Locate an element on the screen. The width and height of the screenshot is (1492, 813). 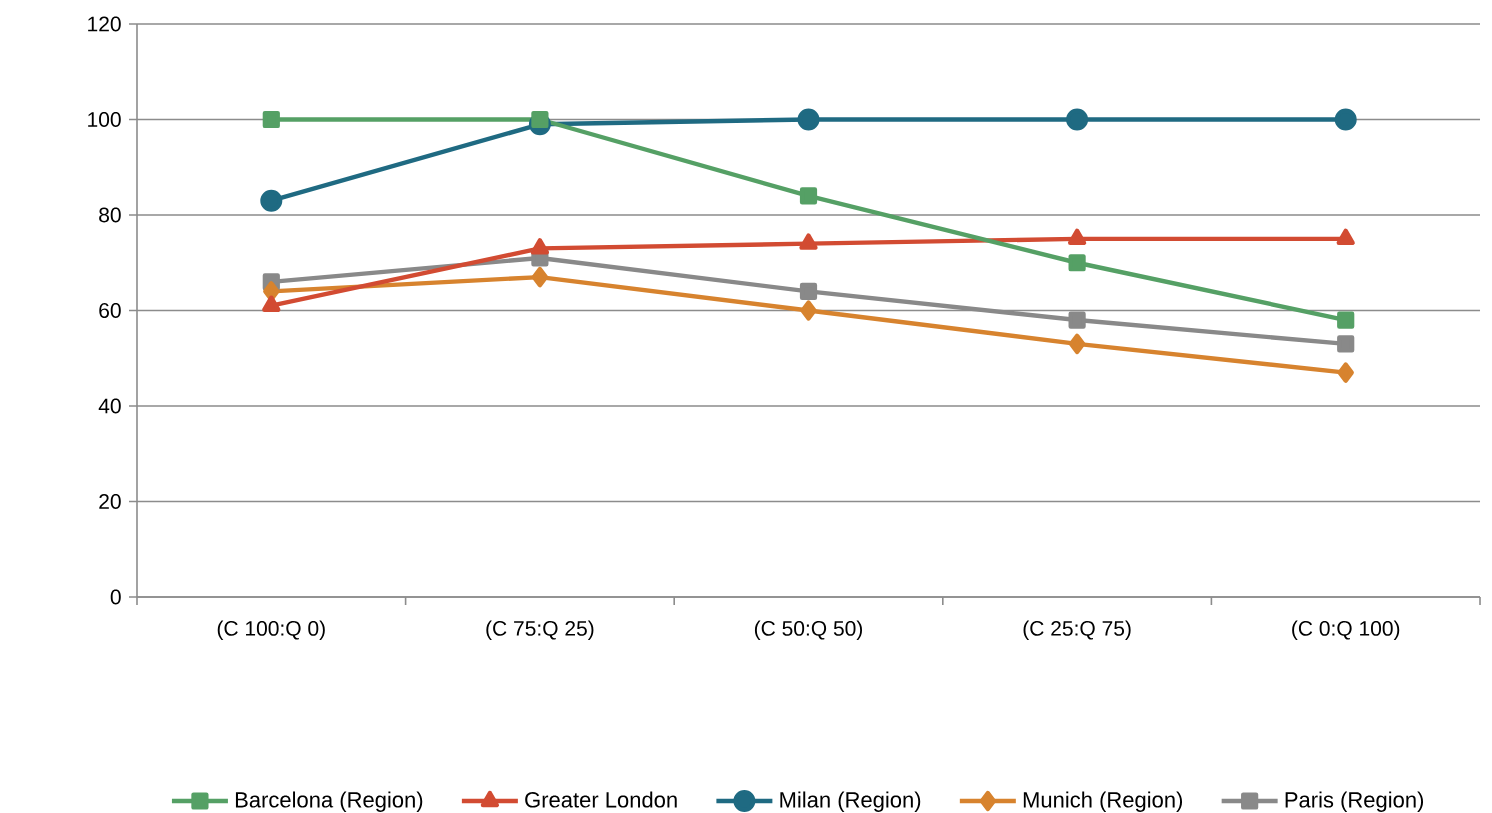
y-tick-label: 60 is located at coordinates (110, 310).